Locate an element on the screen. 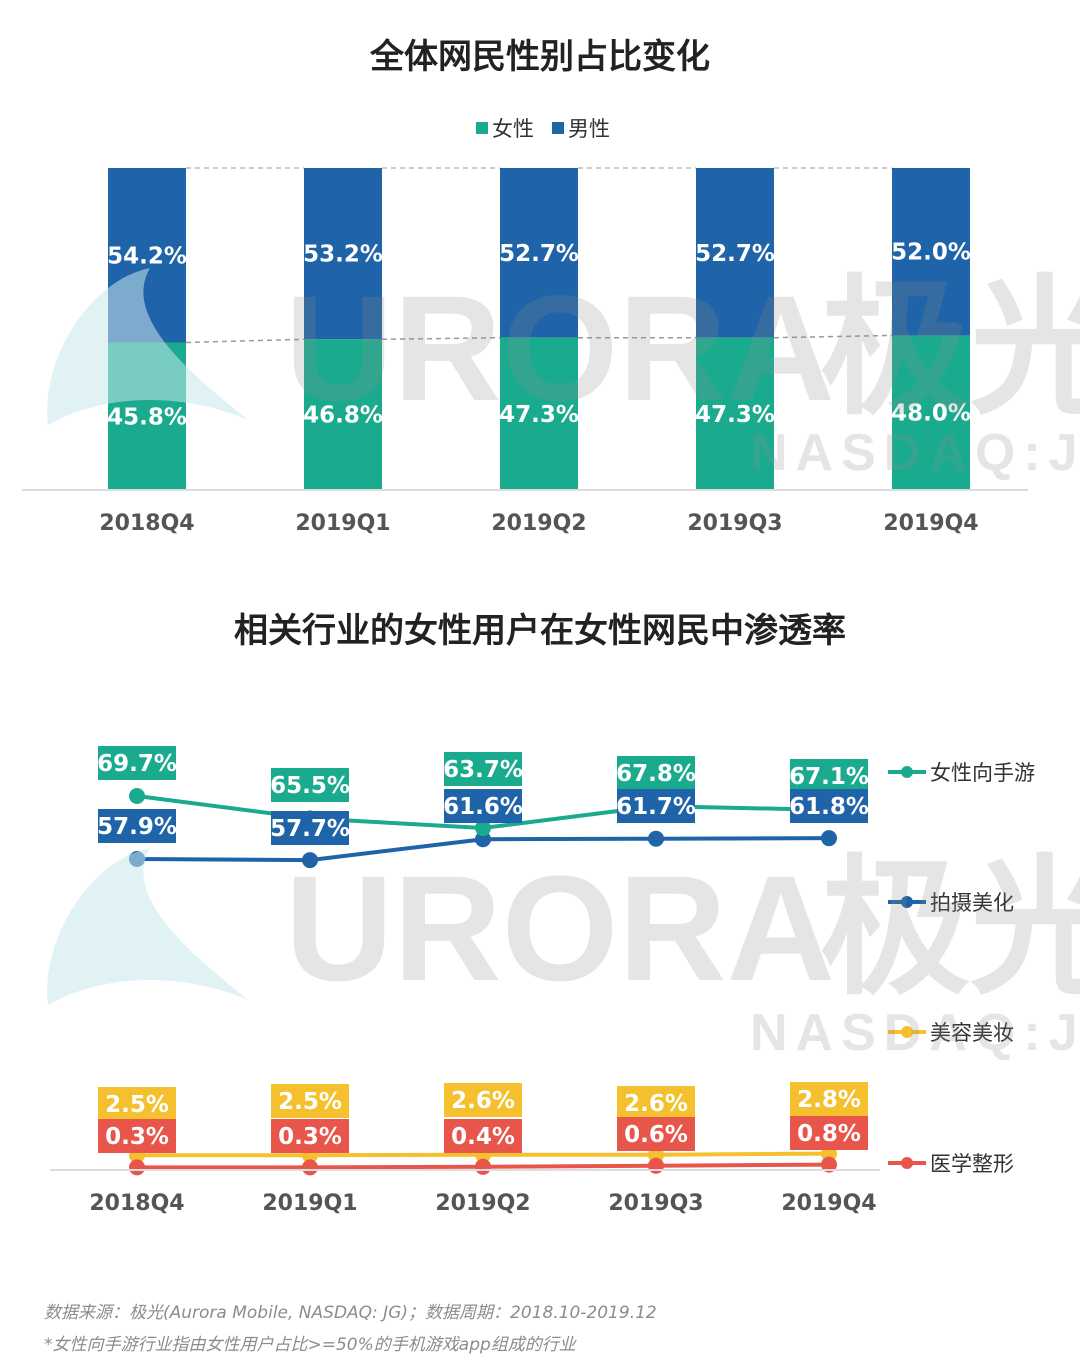 Image resolution: width=1080 pixels, height=1369 pixels. bar-label-female: 45.8% is located at coordinates (147, 417).